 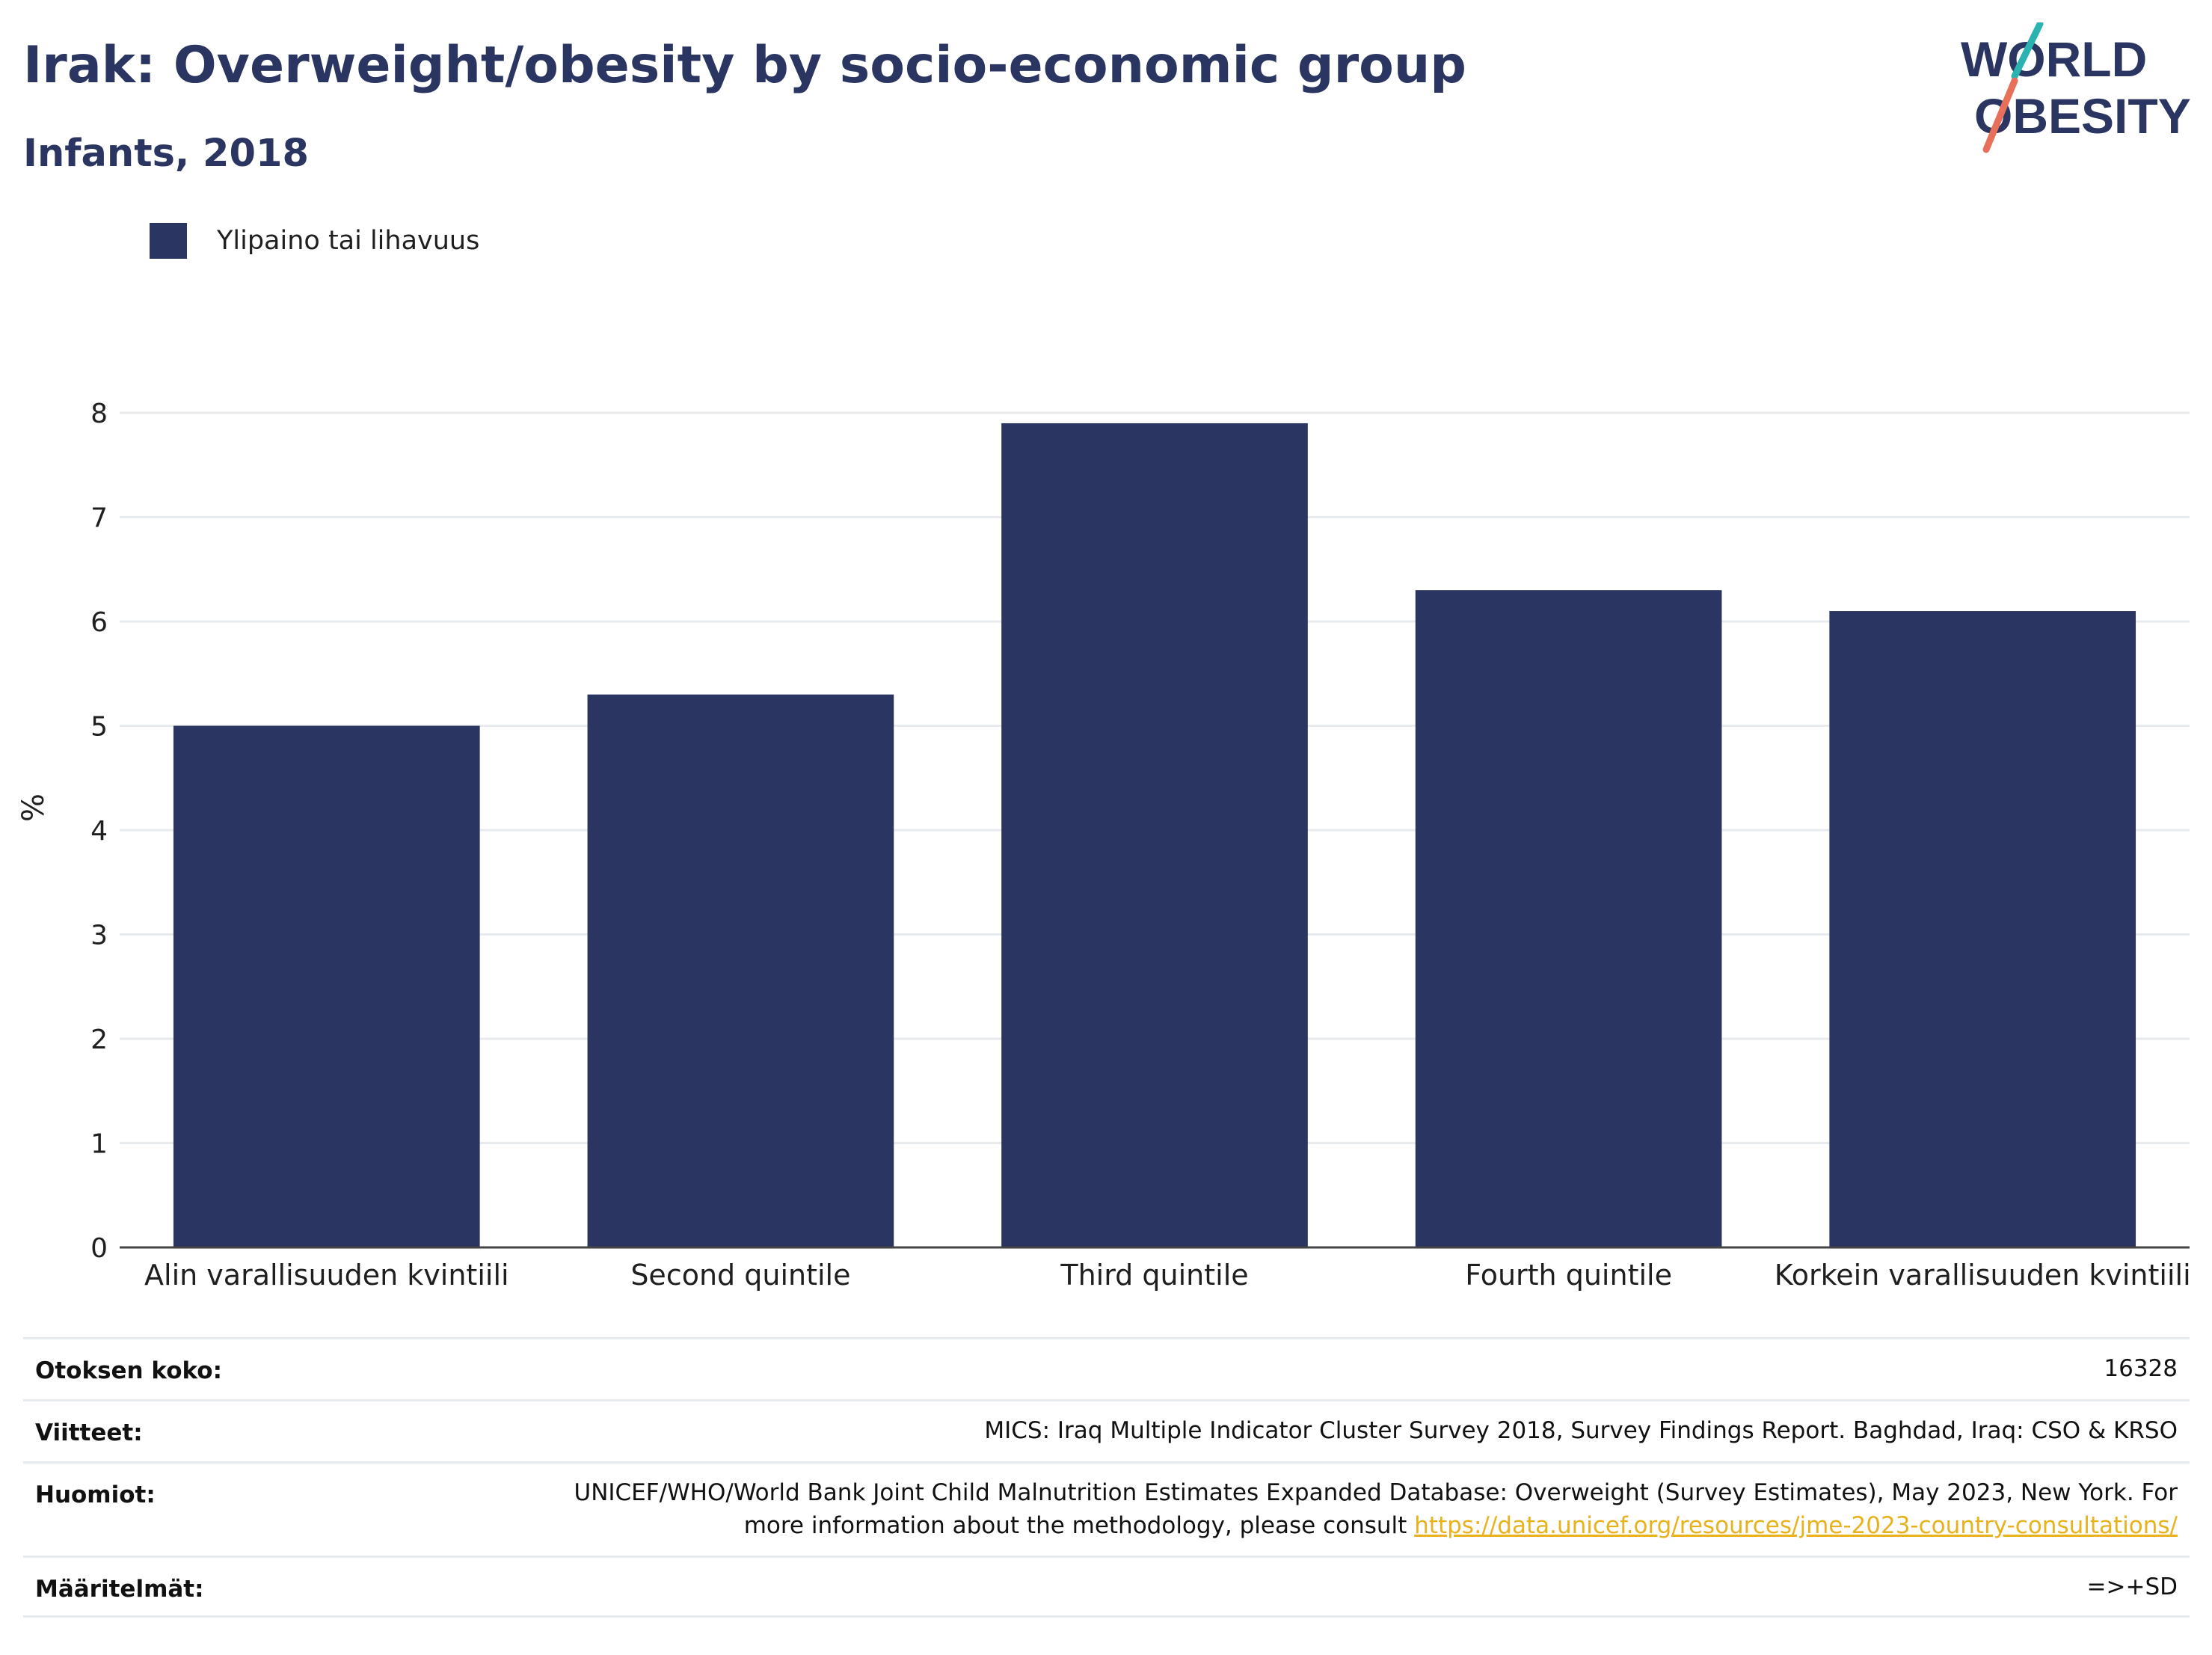 What do you see at coordinates (99, 518) in the screenshot?
I see `y-tick-label: 7` at bounding box center [99, 518].